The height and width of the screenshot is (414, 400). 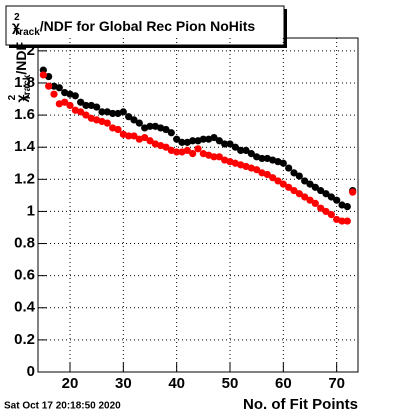 I want to click on timestamp: Sat Oct 17 20:18:50 2020, so click(x=62, y=406).